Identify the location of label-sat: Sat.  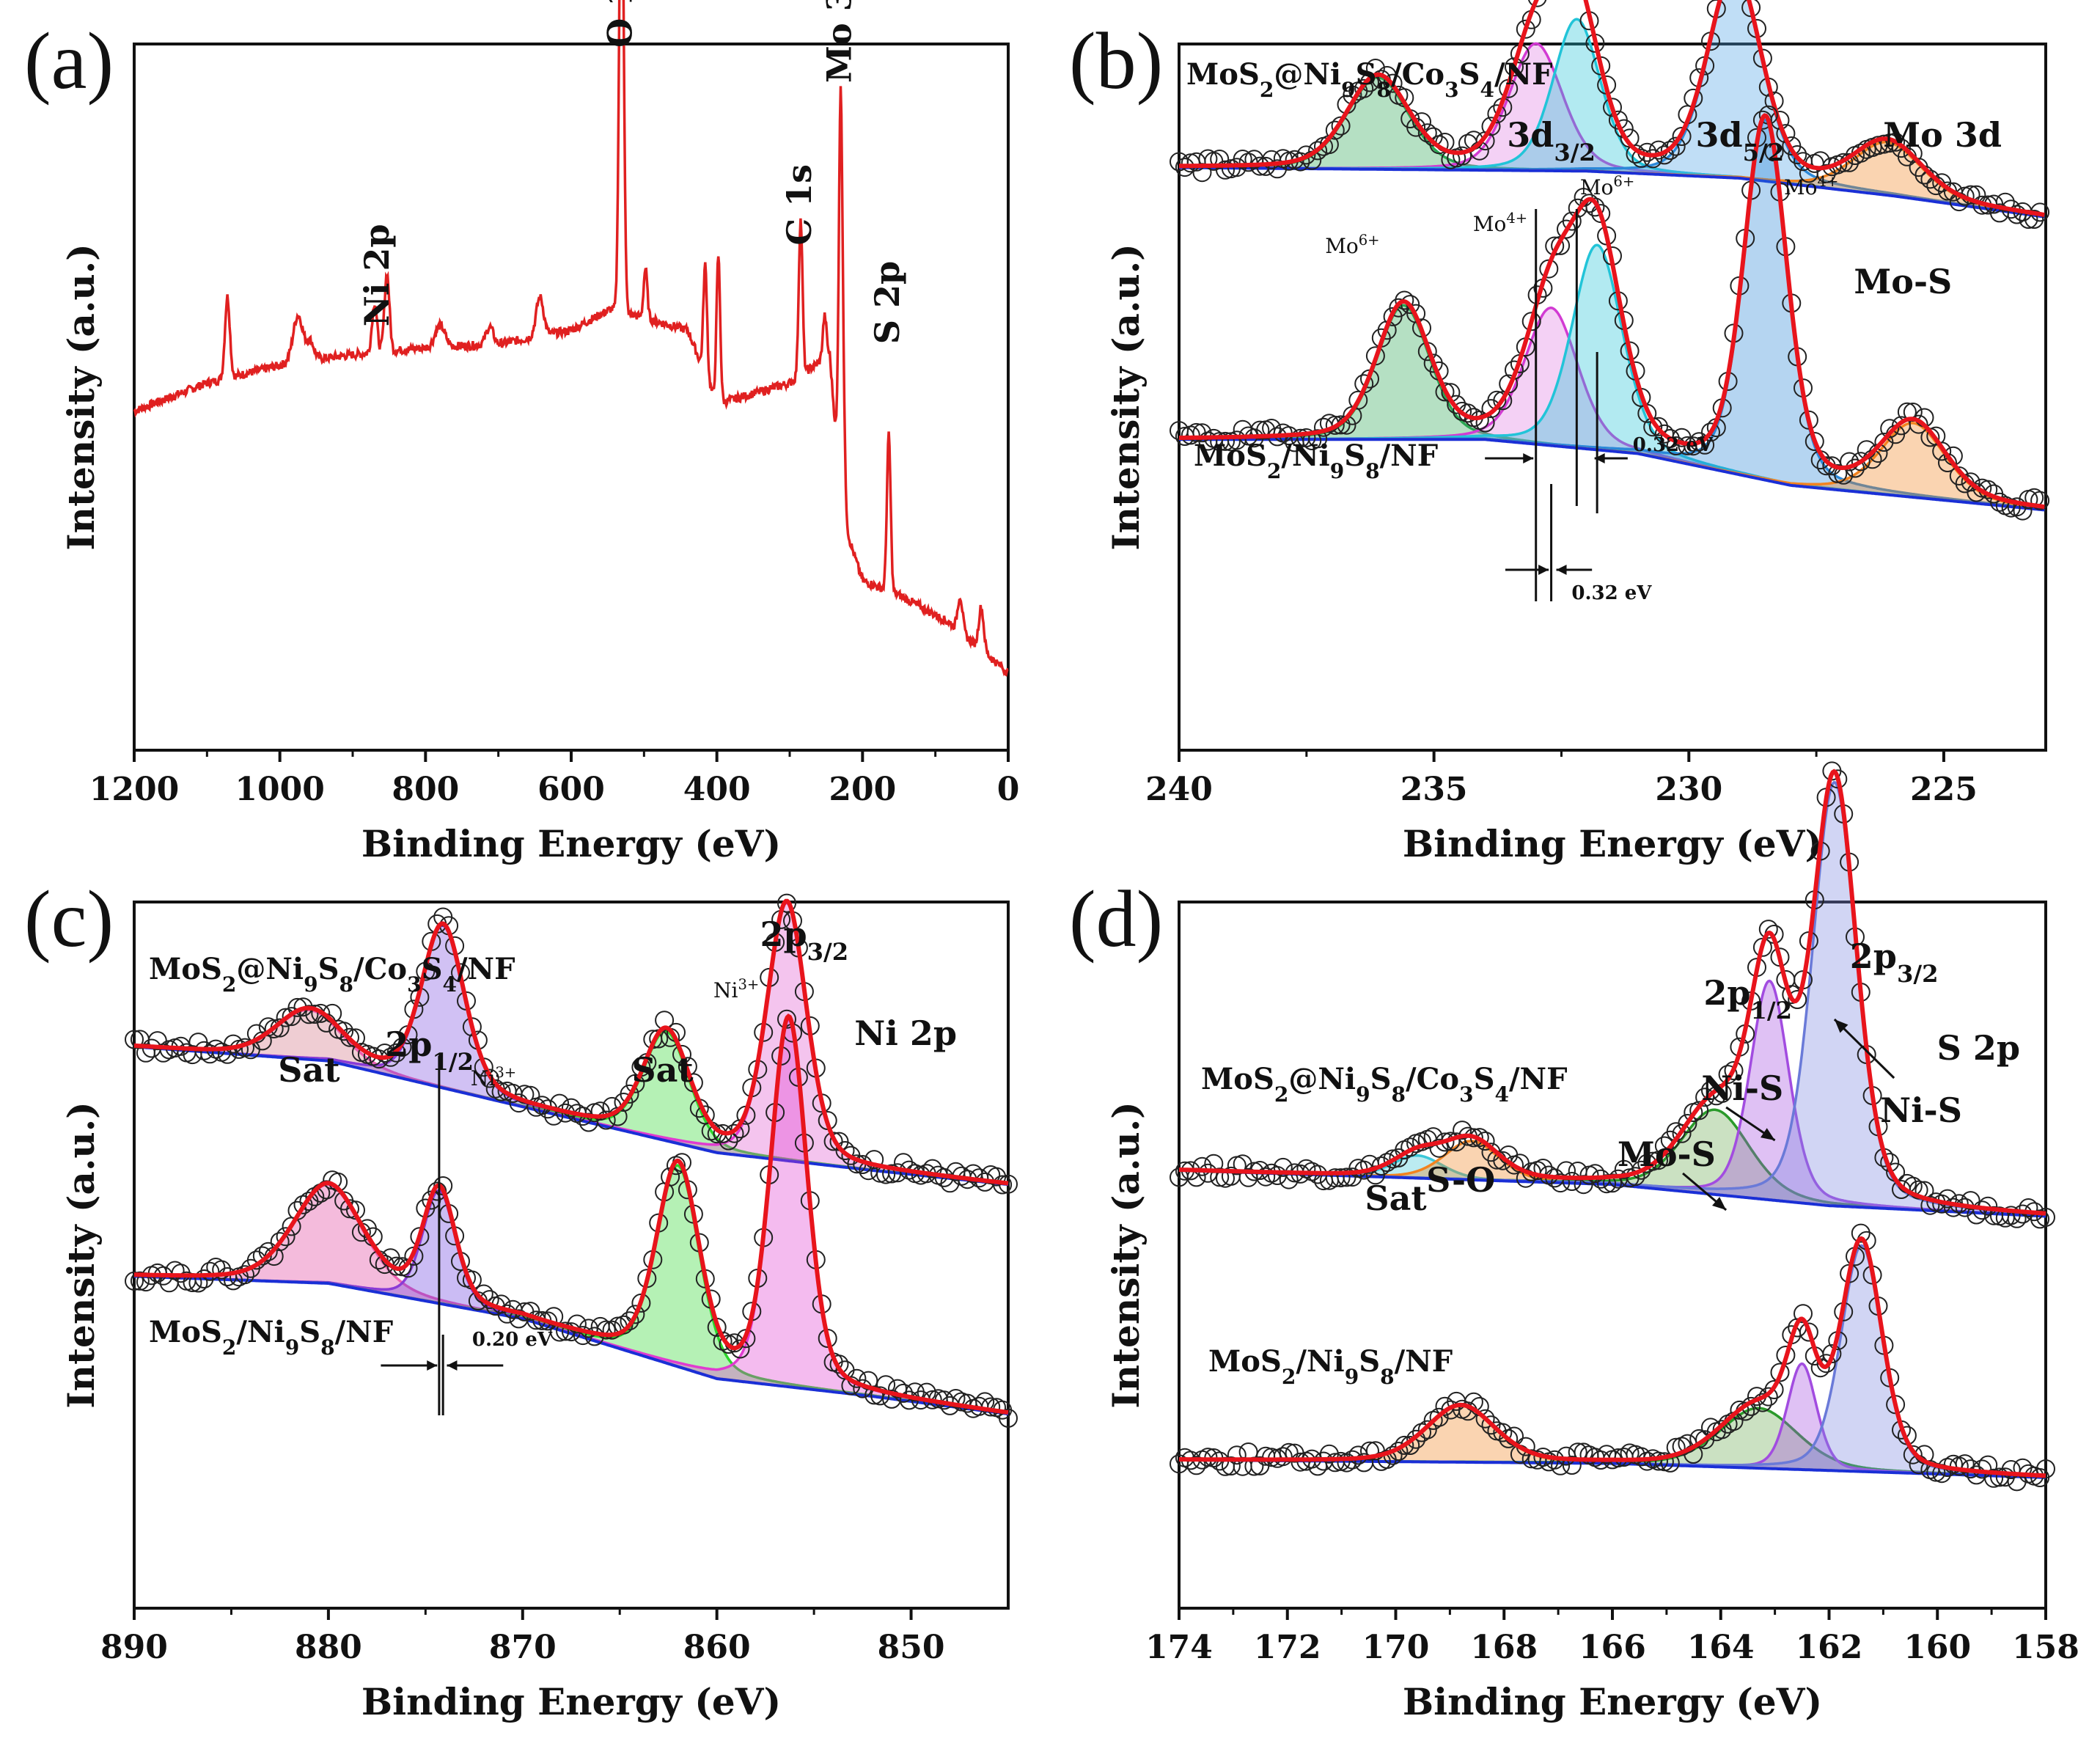
(1396, 1198).